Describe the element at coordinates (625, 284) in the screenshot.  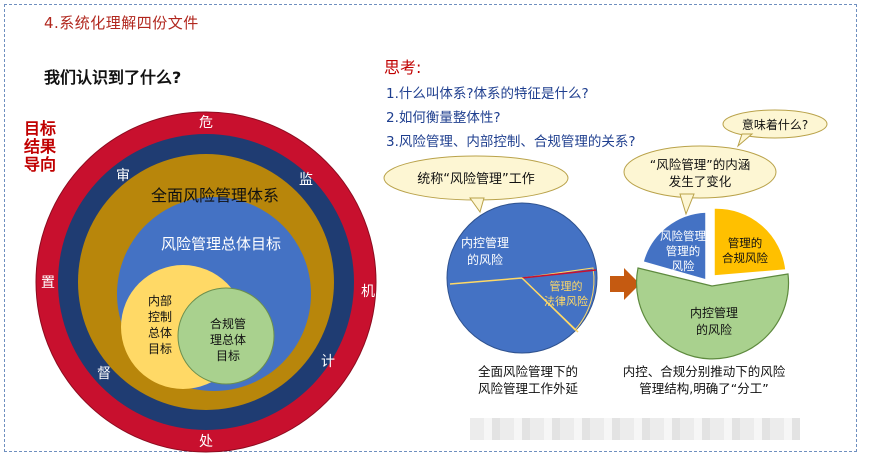
I see `transition-arrow` at that location.